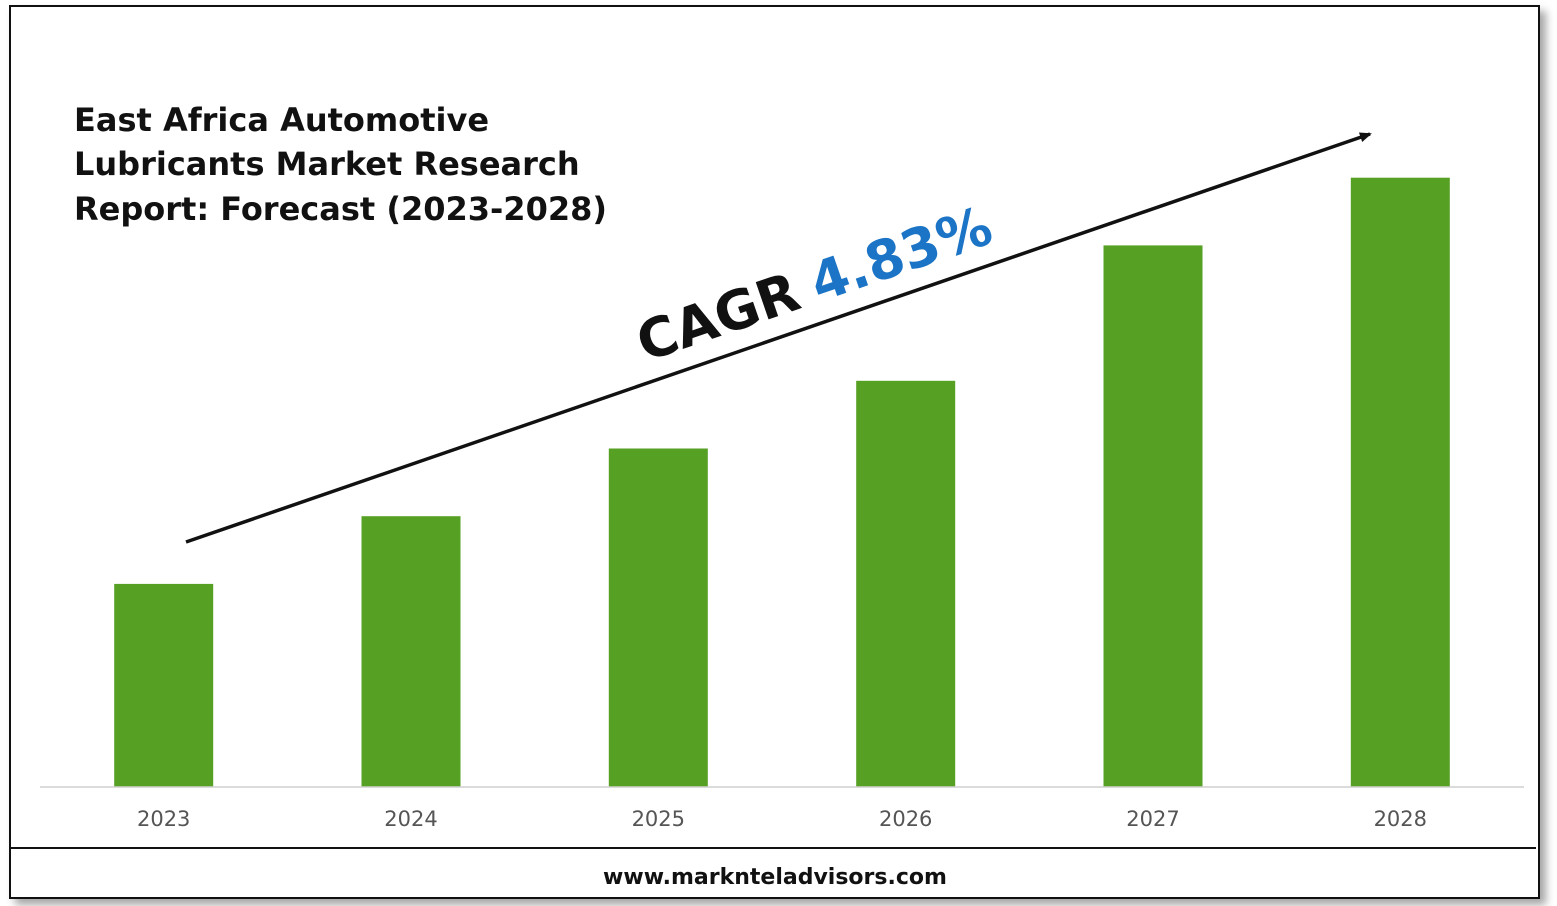 This screenshot has height=906, width=1557. What do you see at coordinates (905, 819) in the screenshot?
I see `x-tick-label-2026: 2026` at bounding box center [905, 819].